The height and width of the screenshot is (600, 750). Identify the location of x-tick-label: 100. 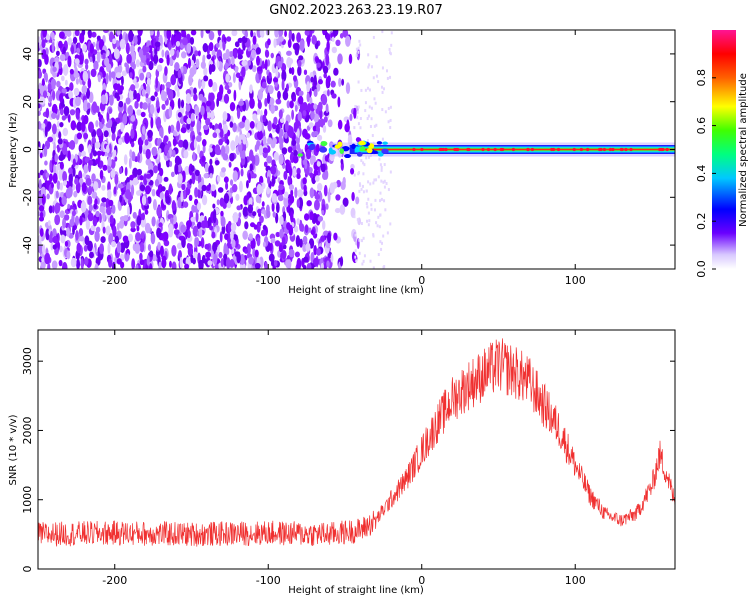
(575, 280).